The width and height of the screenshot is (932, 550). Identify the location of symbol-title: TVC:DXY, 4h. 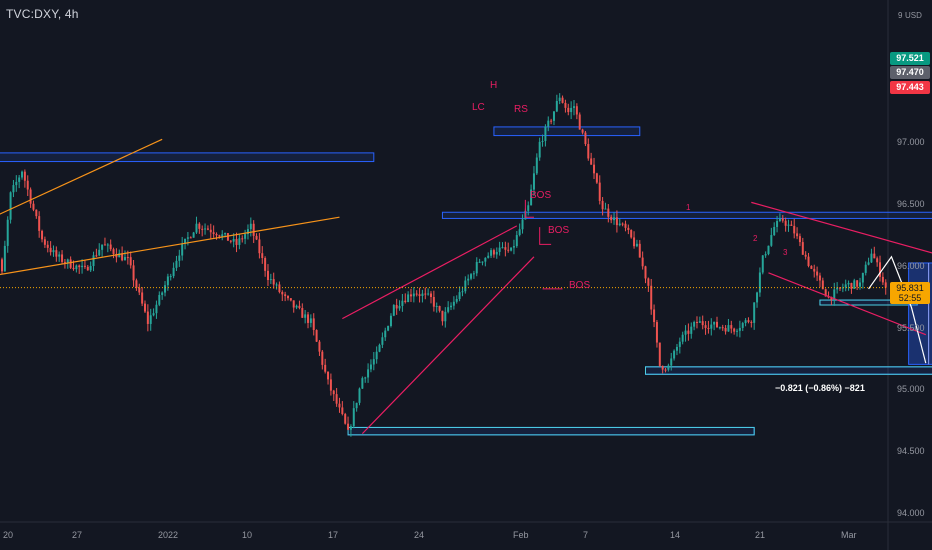
(42, 14).